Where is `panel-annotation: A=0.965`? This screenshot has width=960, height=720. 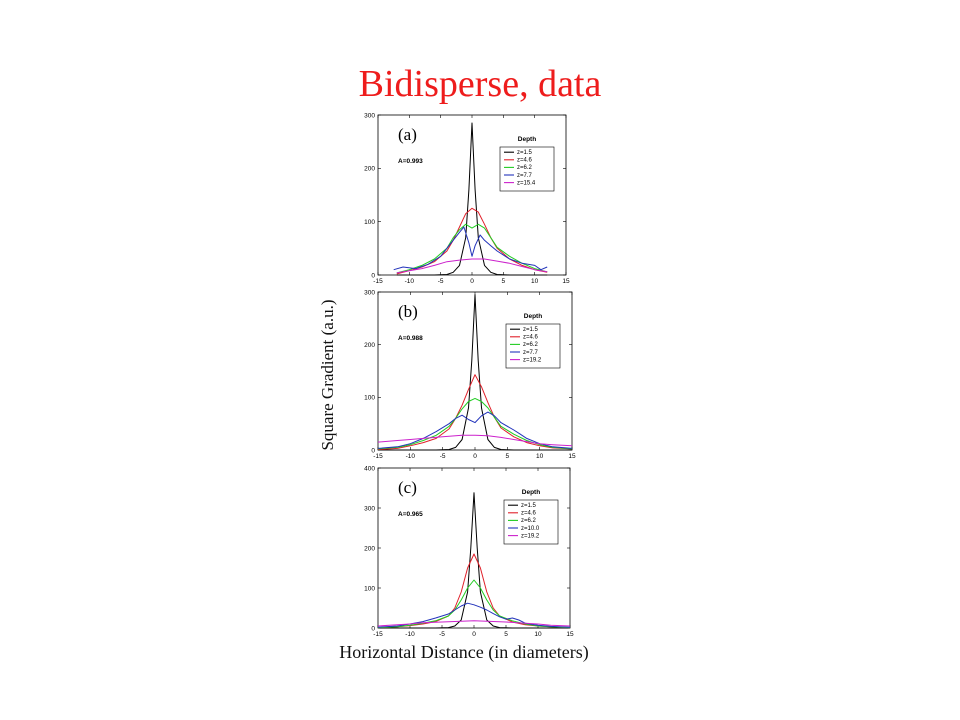 panel-annotation: A=0.965 is located at coordinates (410, 514).